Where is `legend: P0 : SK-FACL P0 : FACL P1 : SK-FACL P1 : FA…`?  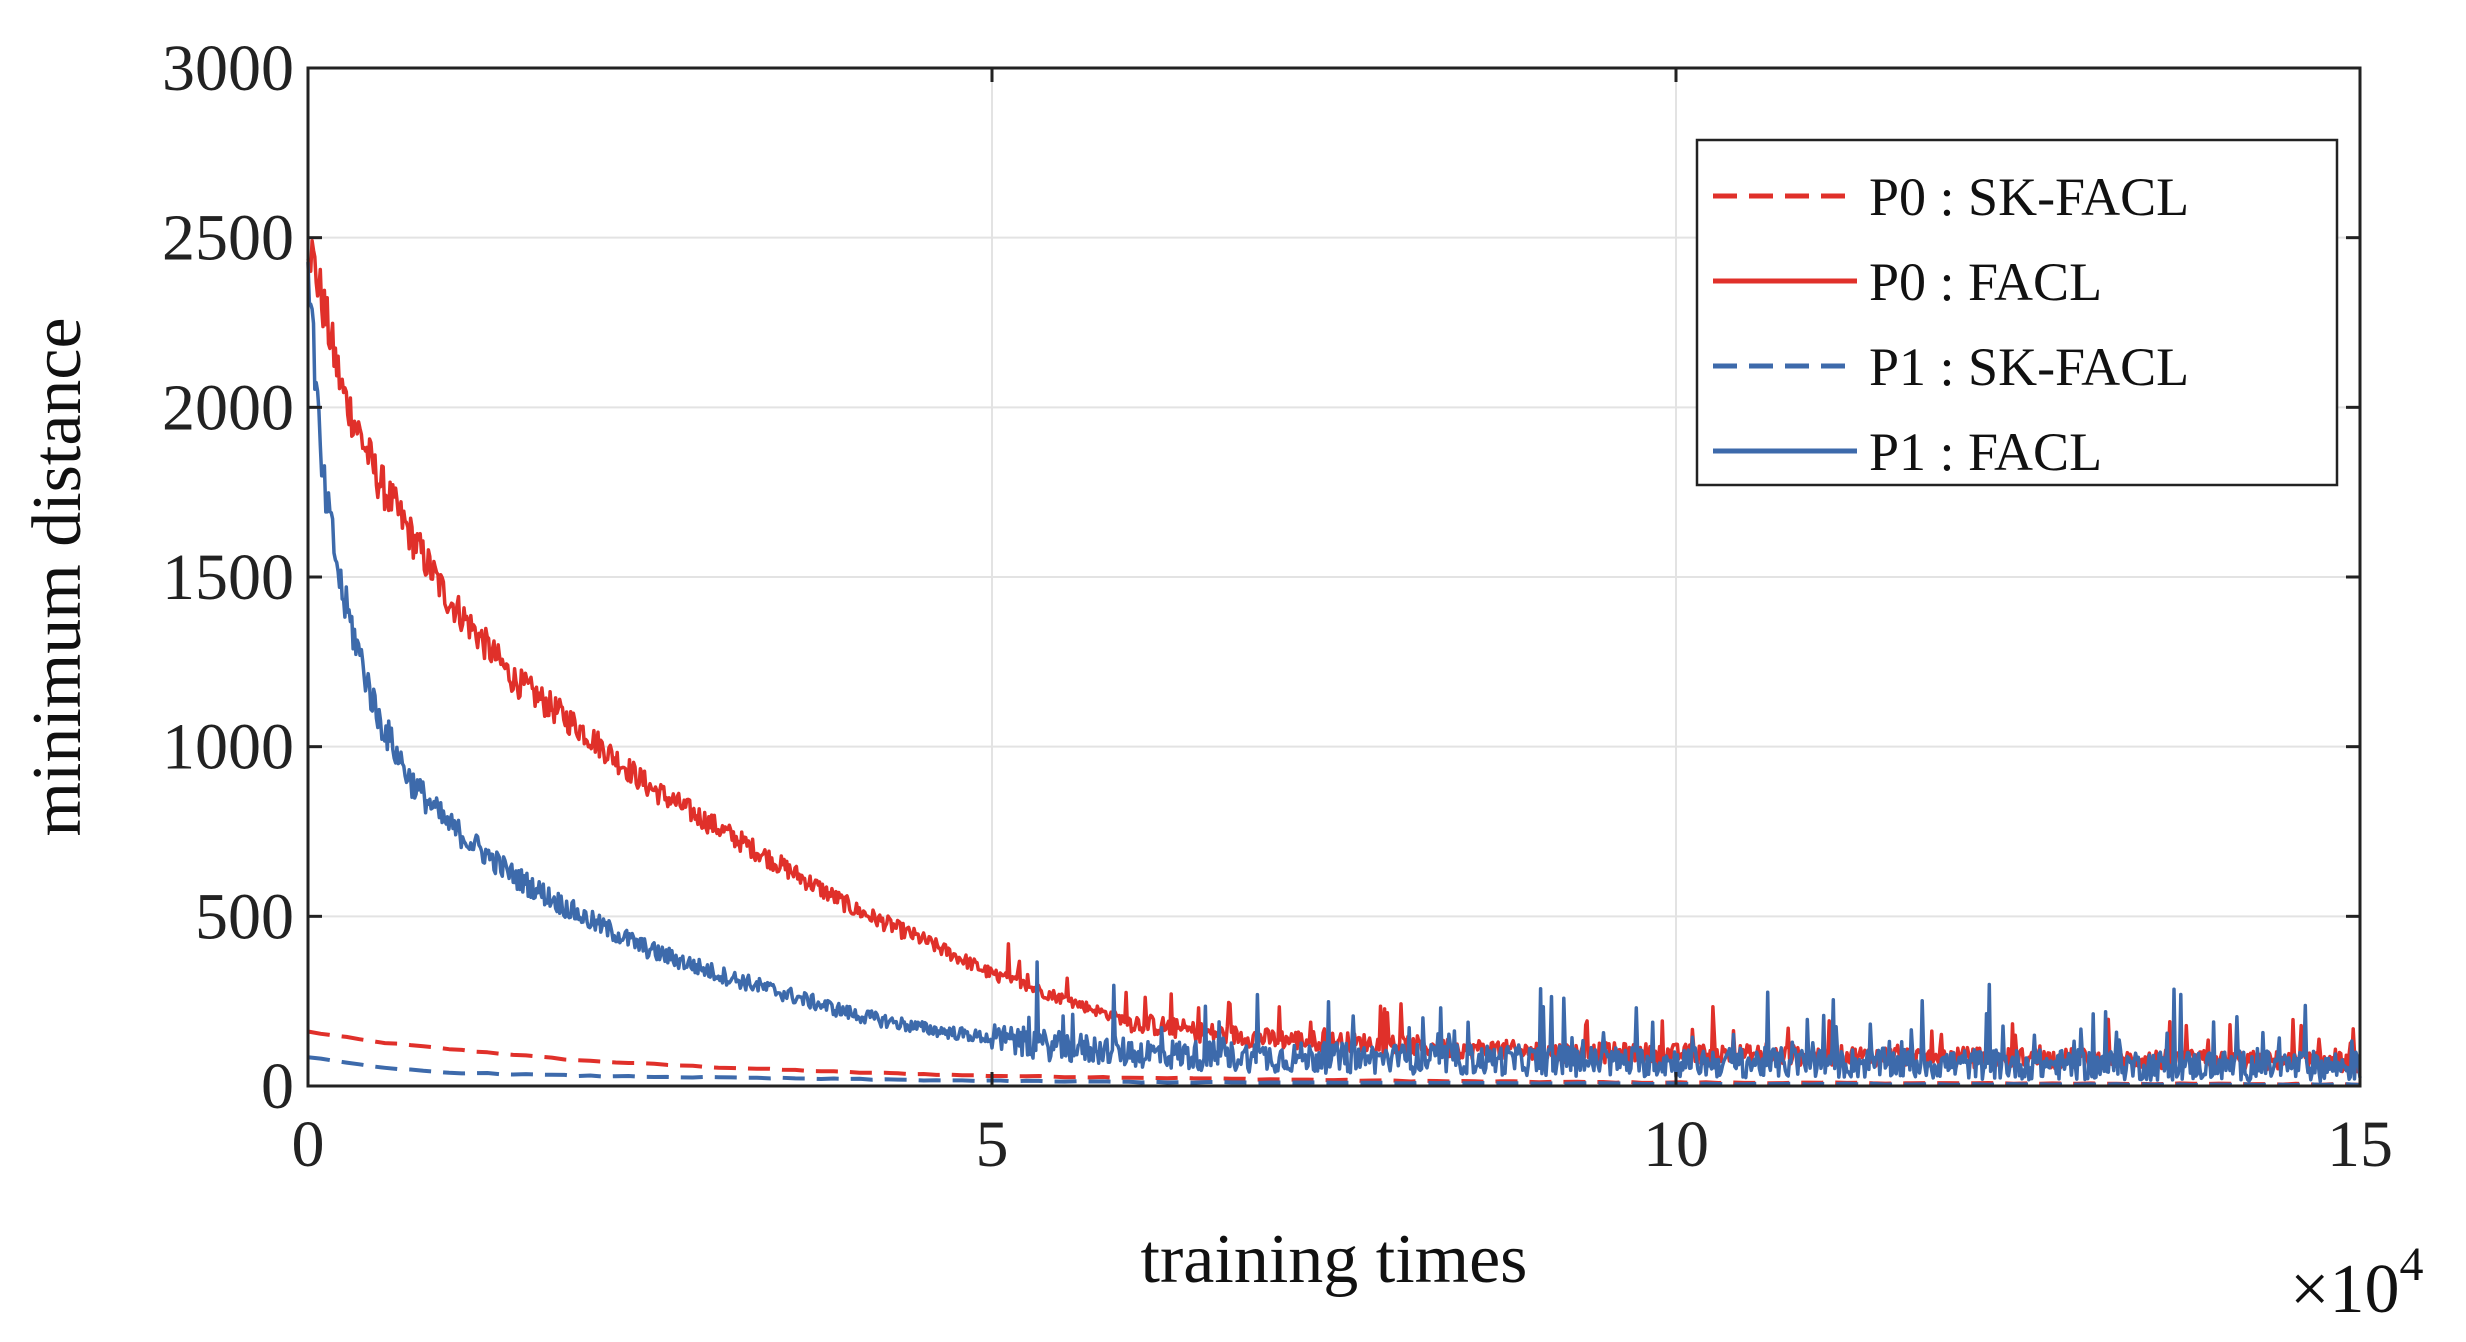 legend: P0 : SK-FACL P0 : FACL P1 : SK-FACL P1 : FA… is located at coordinates (2017, 312).